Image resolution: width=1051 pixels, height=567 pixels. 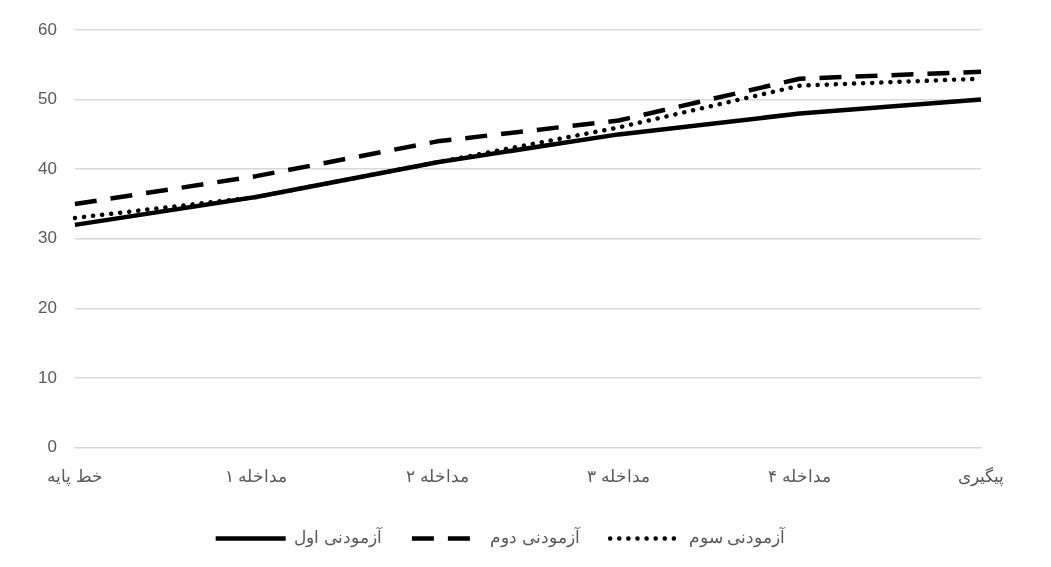 I want to click on x-tick-label: خط پایه, so click(x=75, y=477).